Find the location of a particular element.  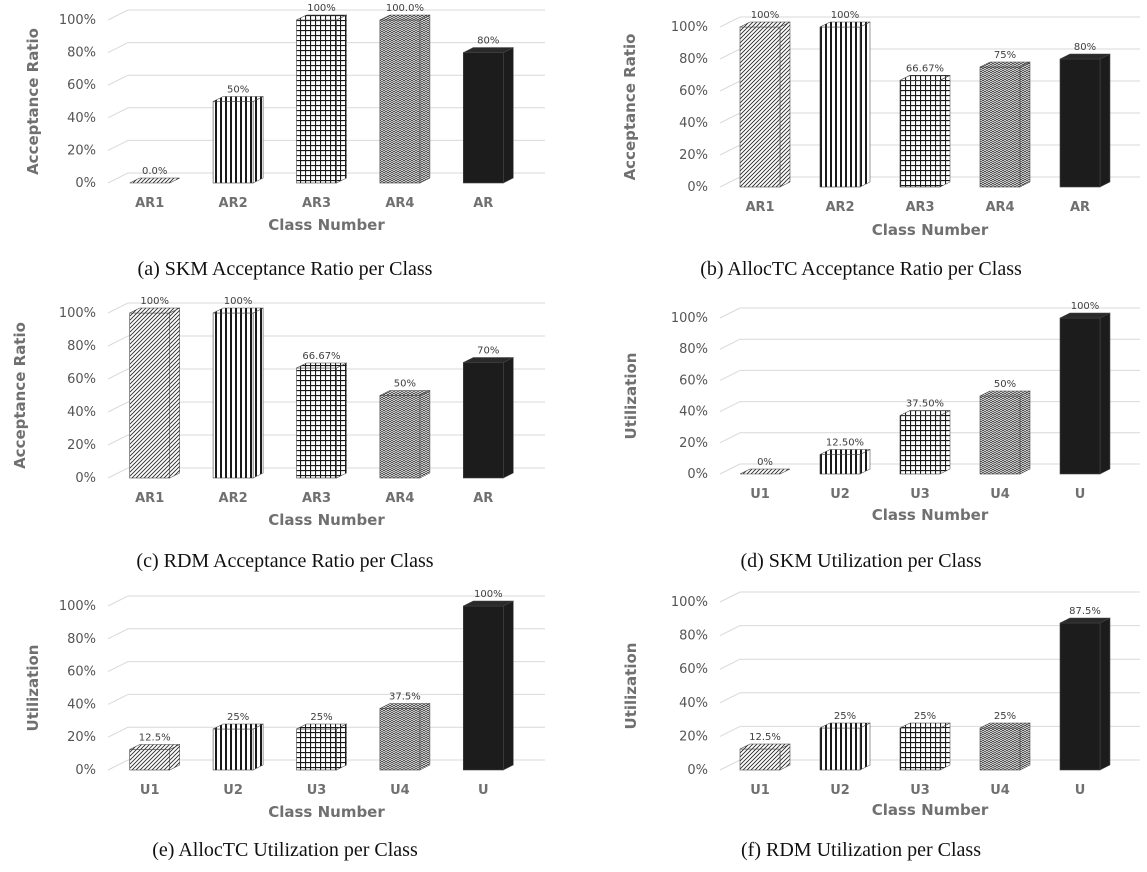

data-label: 66.67% is located at coordinates (925, 68).